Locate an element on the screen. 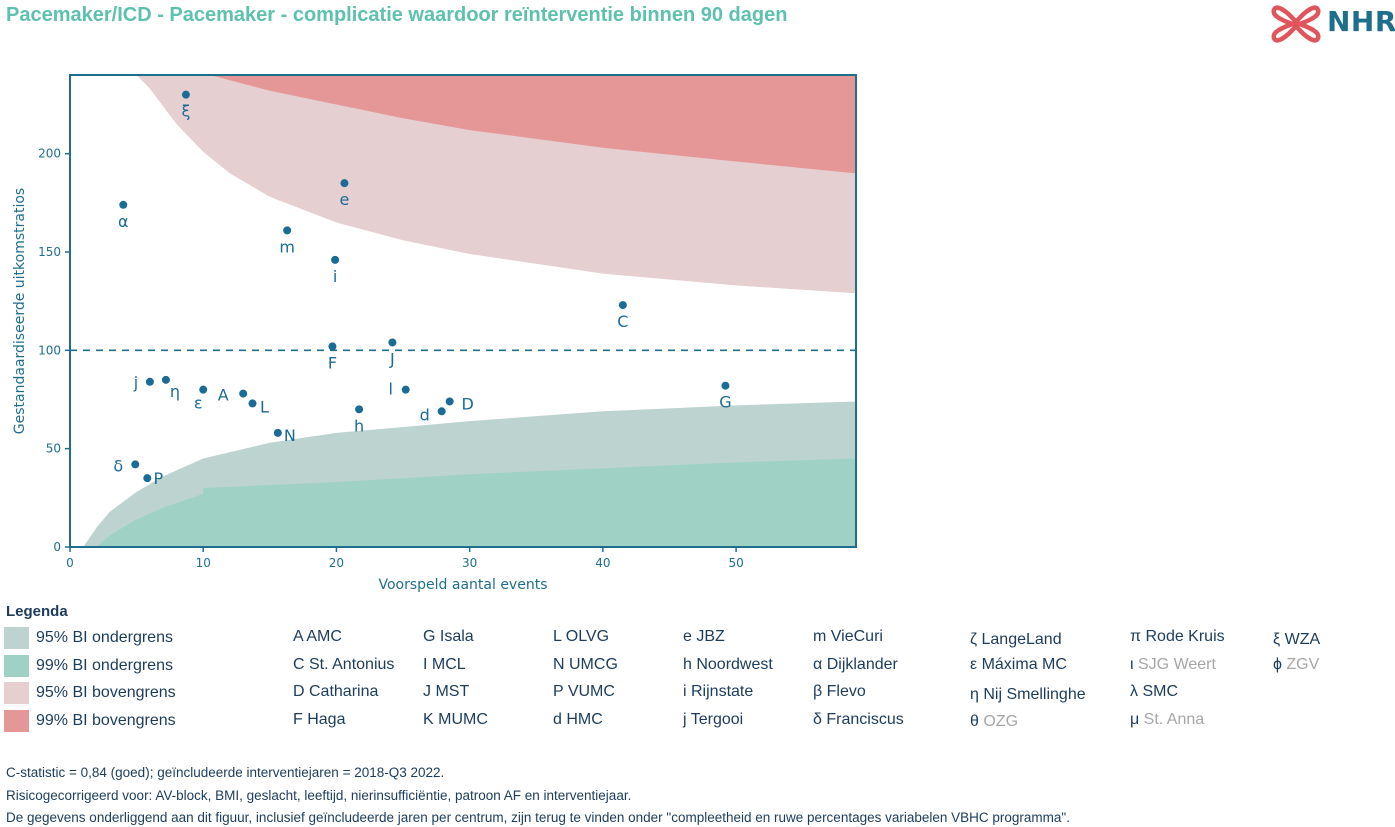 The image size is (1395, 827). hospital-name: LangeLand is located at coordinates (1021, 639).